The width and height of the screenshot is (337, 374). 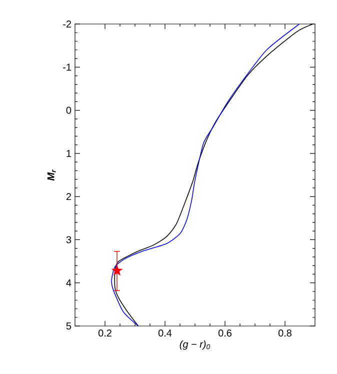 I want to click on x-tick-label: 0.8, so click(x=285, y=333).